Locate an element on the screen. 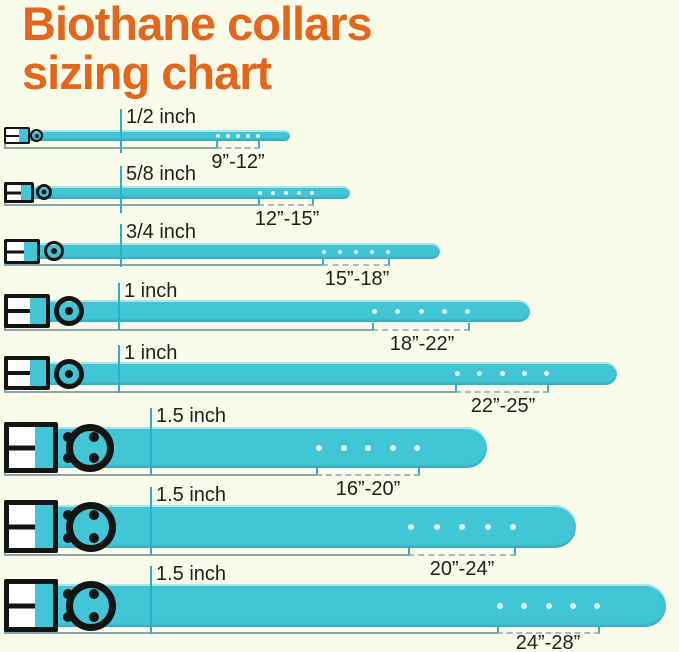 This screenshot has width=679, height=652. collar-width-label: 1/2 inch is located at coordinates (161, 117).